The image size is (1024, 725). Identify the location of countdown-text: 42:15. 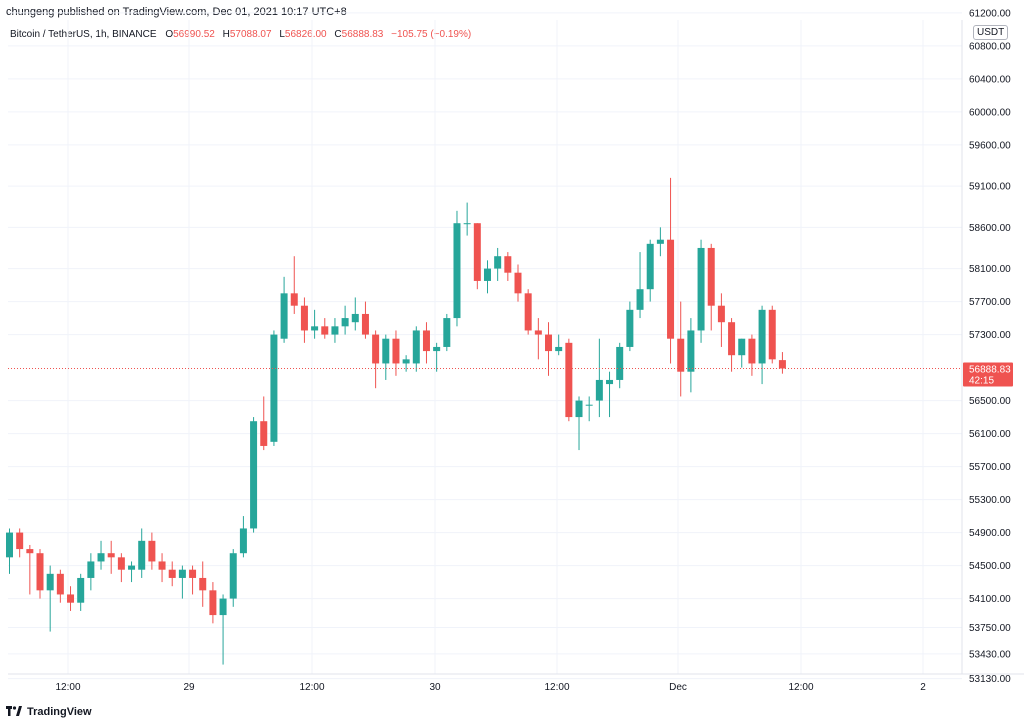
(981, 381).